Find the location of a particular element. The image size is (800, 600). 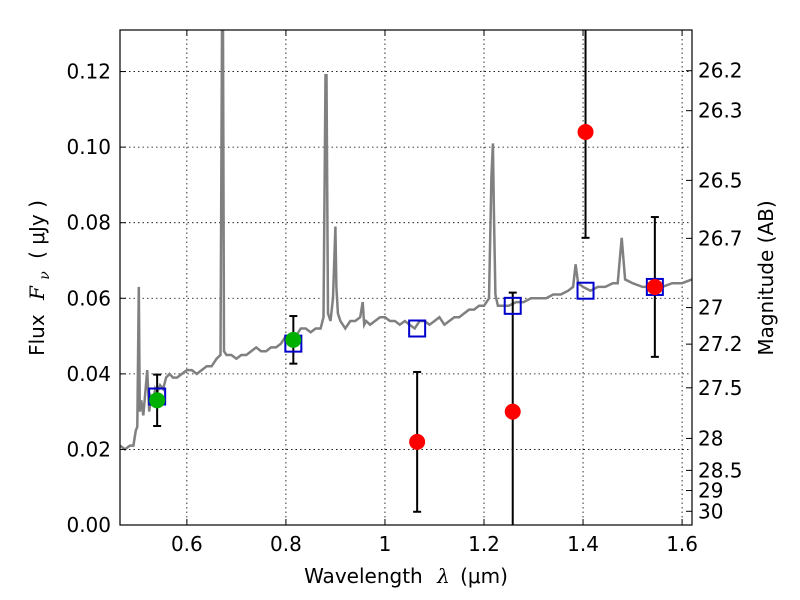

x-tick-label: 0.6 is located at coordinates (187, 544).